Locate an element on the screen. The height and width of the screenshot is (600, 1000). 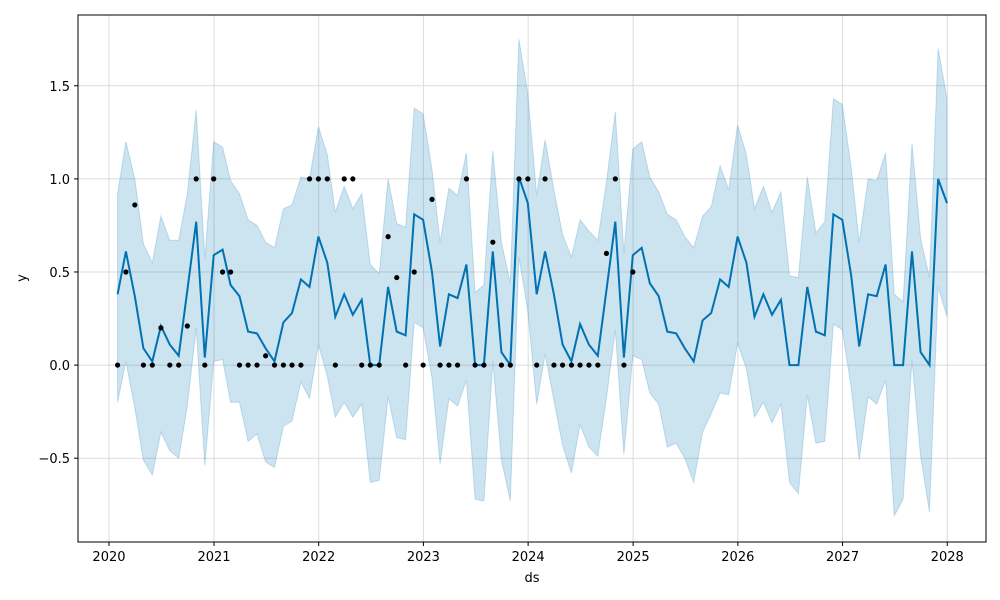
x-axis-label: ds is located at coordinates (531, 578).